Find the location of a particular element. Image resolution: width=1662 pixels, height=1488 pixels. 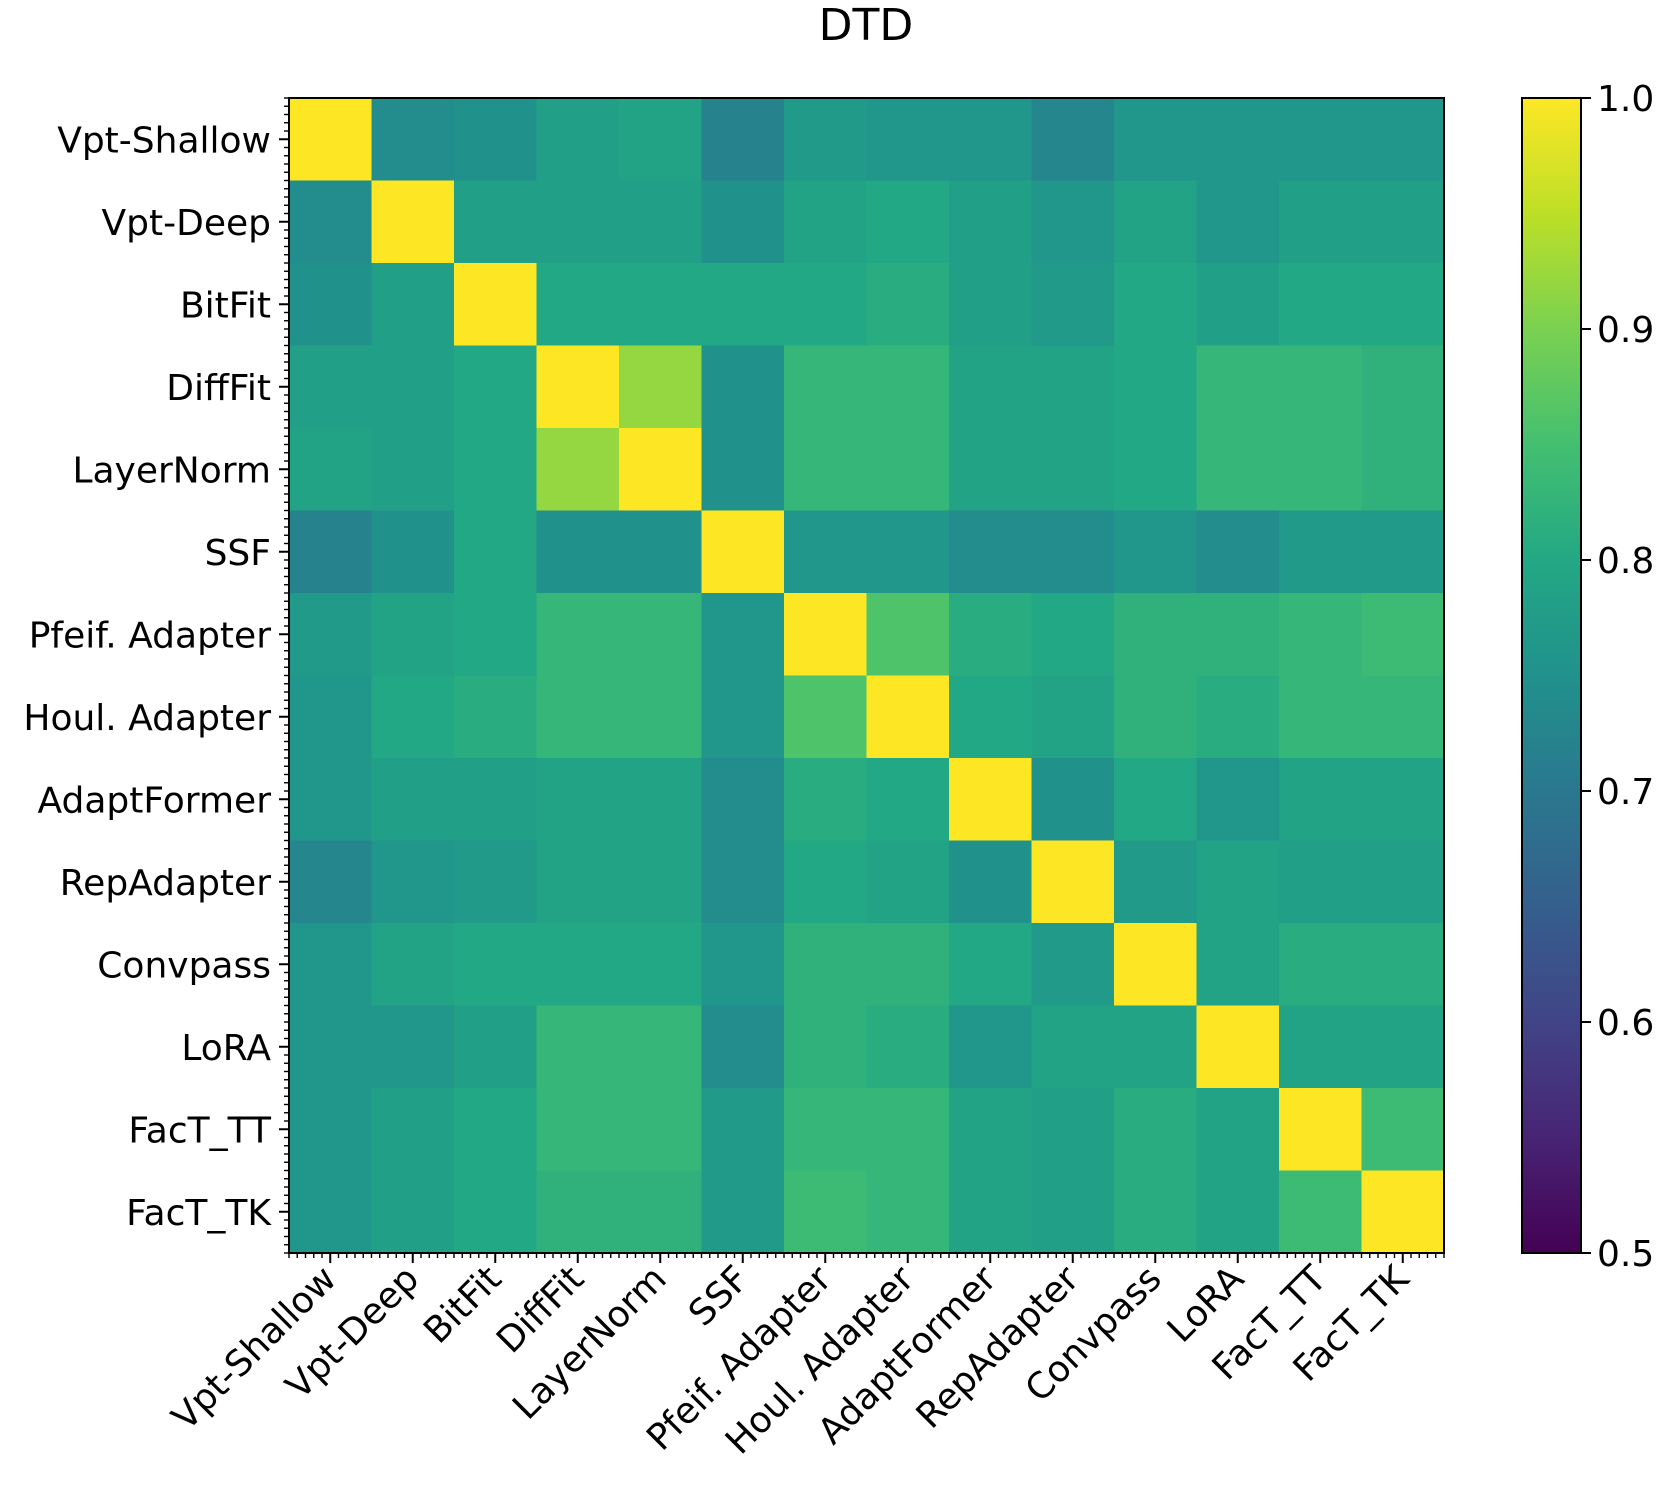

colorbar-frame is located at coordinates (1551, 675).